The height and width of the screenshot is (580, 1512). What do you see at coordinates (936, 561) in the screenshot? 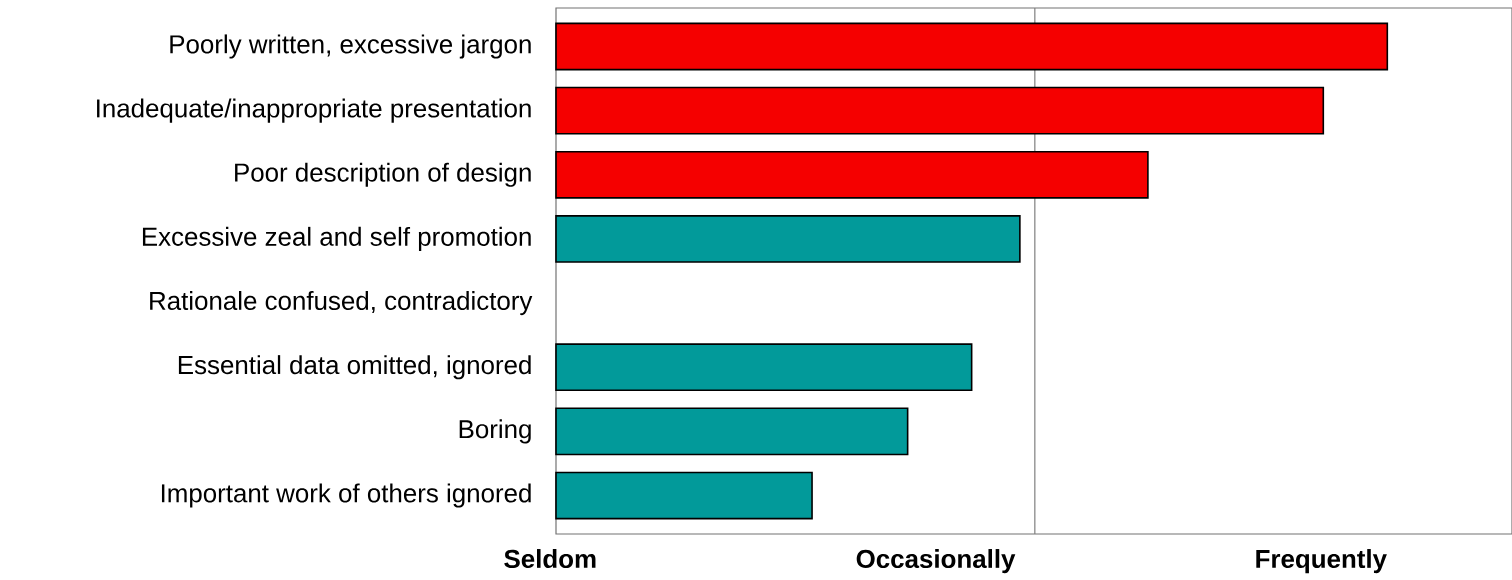
I see `text: Occasionally` at bounding box center [936, 561].